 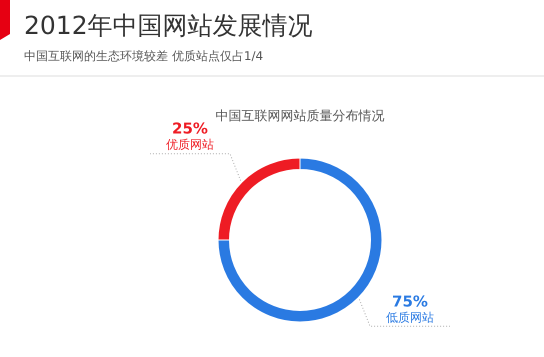 I want to click on slice-label: 低质网站, so click(x=410, y=317).